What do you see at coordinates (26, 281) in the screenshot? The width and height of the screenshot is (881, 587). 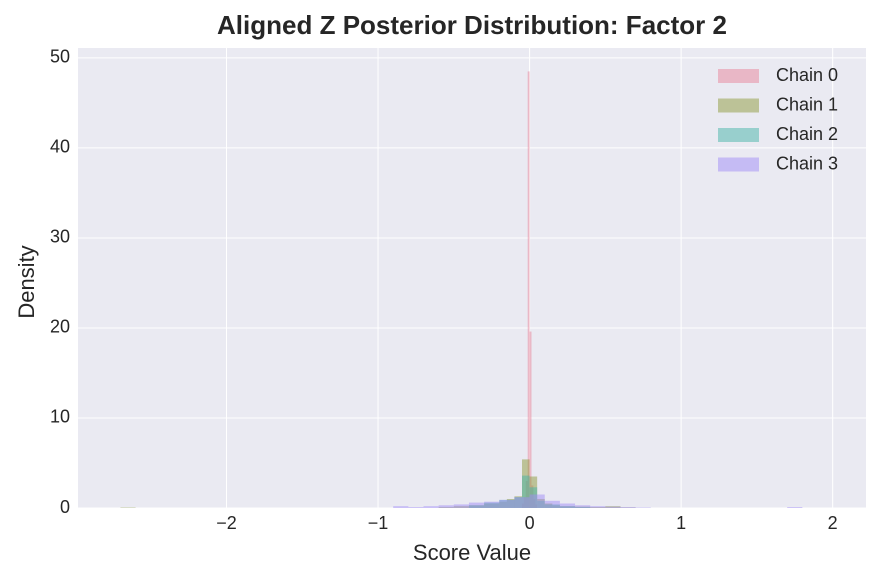 I see `y-axis-label: Density` at bounding box center [26, 281].